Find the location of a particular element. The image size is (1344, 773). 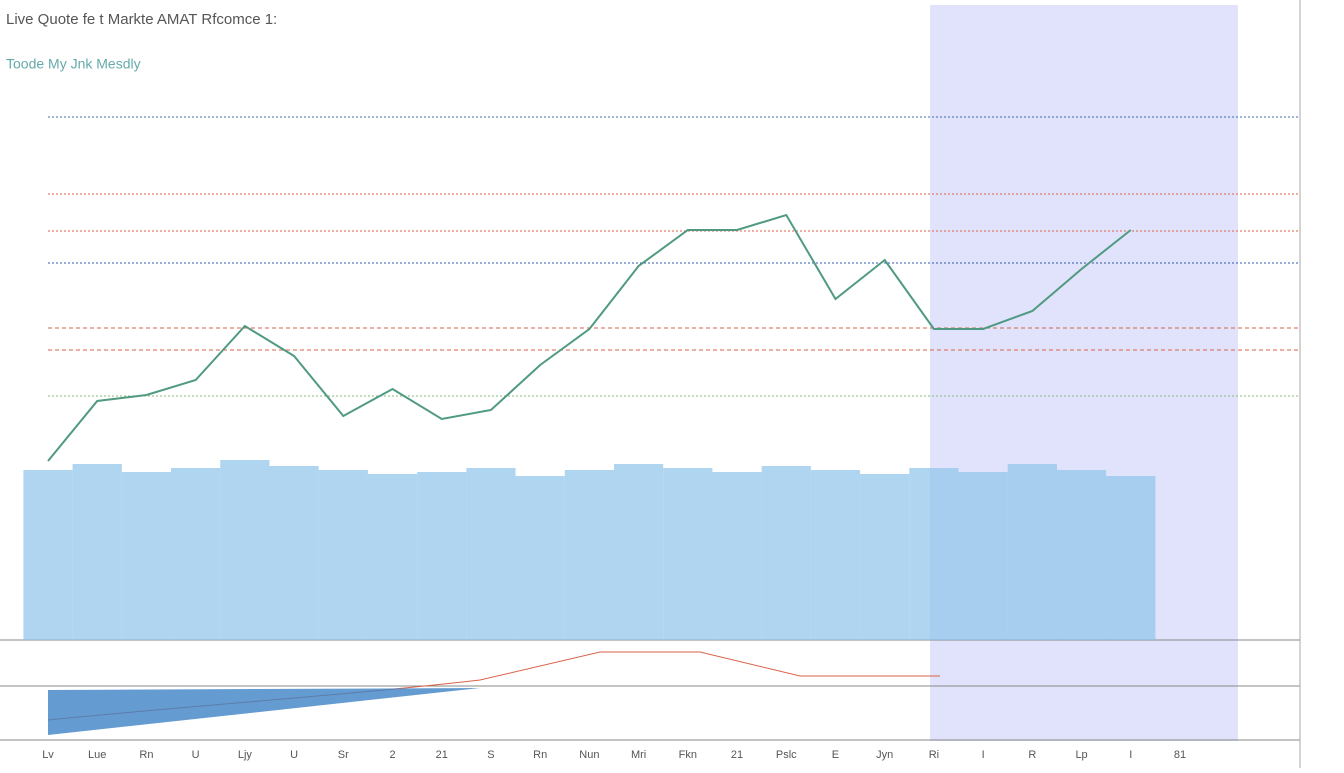

x-tick-label: Nun is located at coordinates (589, 755).